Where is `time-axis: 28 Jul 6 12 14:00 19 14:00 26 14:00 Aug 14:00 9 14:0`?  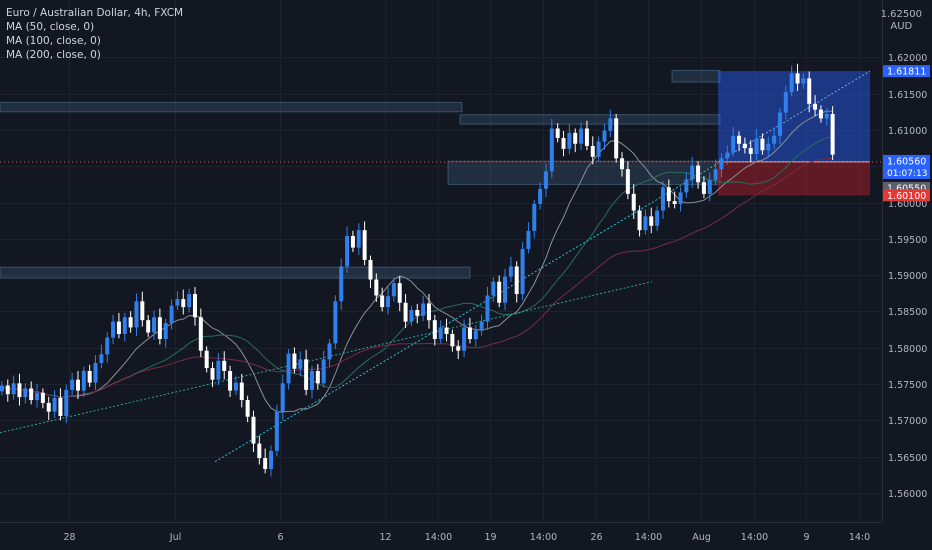 time-axis: 28 Jul 6 12 14:00 19 14:00 26 14:00 Aug 14:00 9 14:0 is located at coordinates (441, 533).